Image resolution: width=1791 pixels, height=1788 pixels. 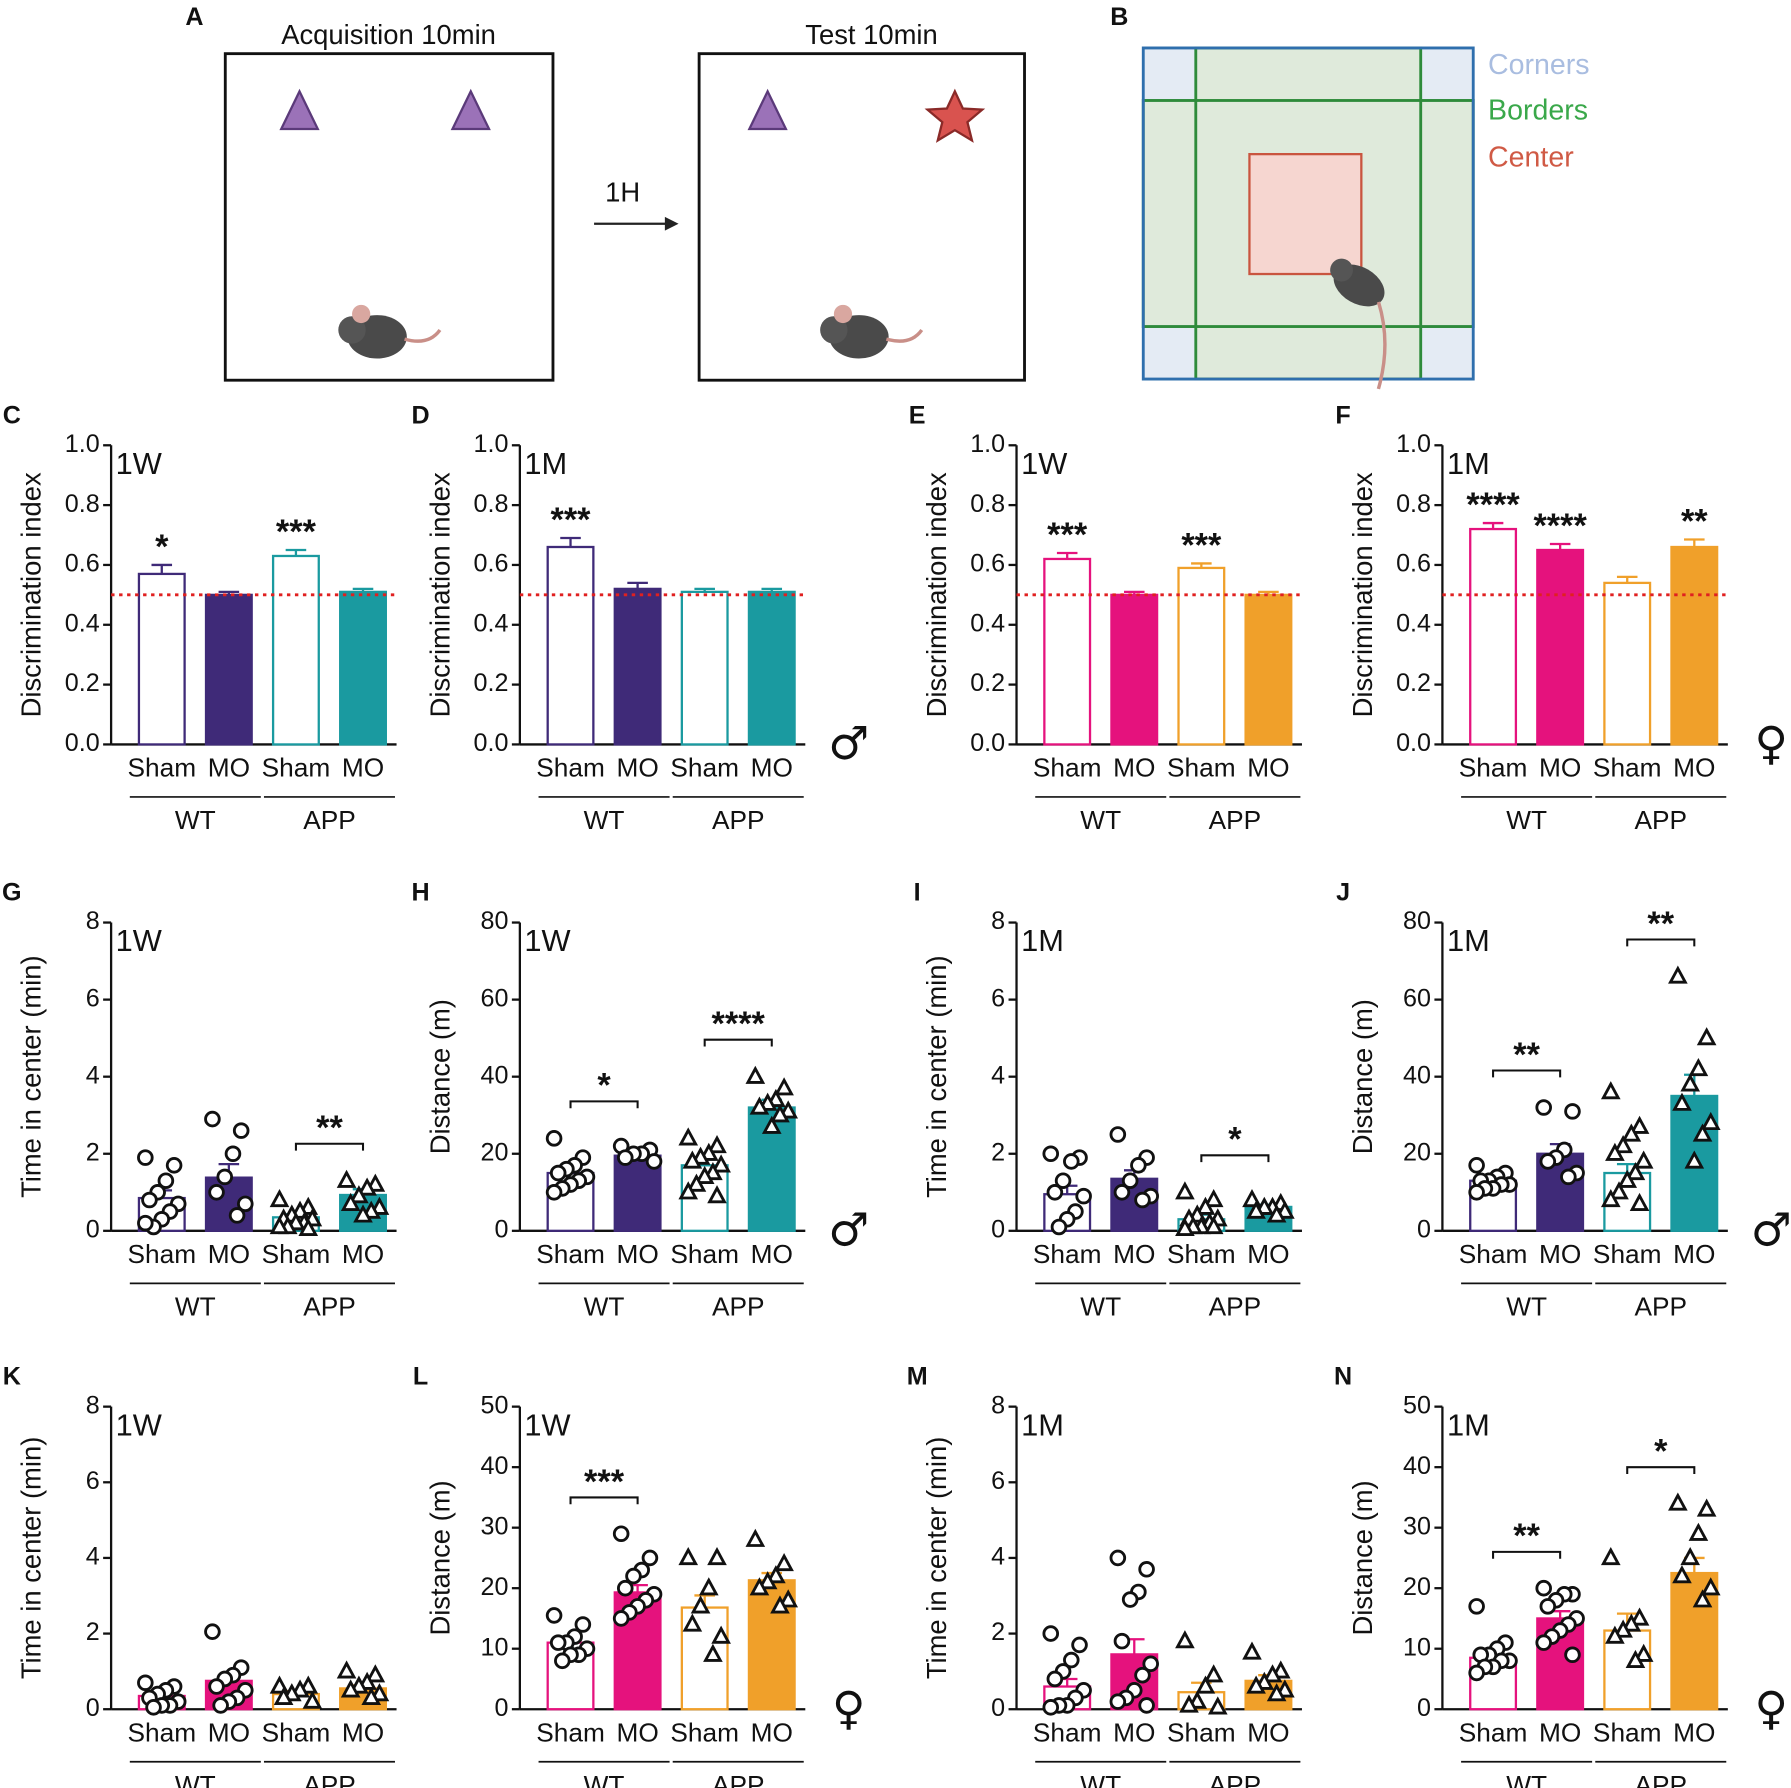 I want to click on significance: ****, so click(x=1560, y=526).